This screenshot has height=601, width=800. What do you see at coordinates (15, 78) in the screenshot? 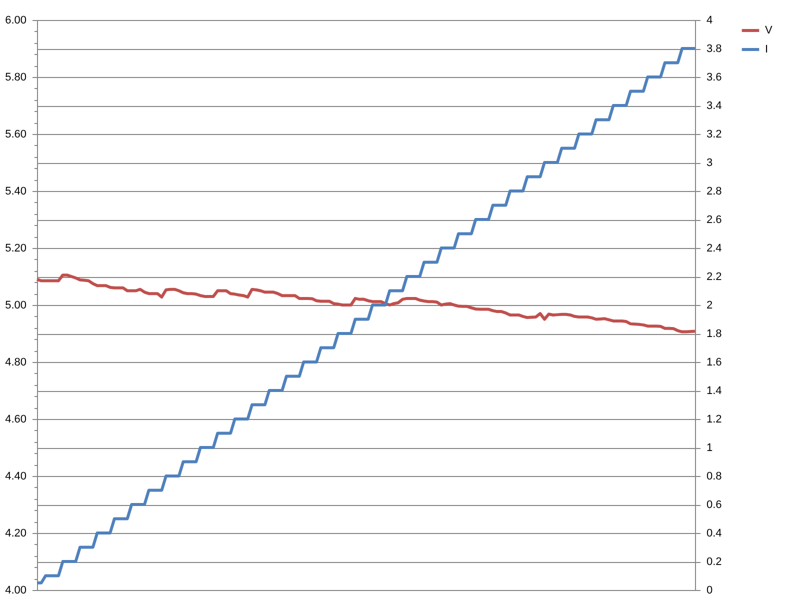
I see `y-tick-label: 5.80` at bounding box center [15, 78].